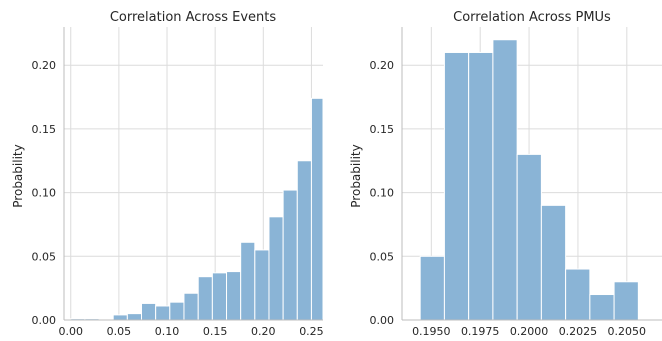  I want to click on x-tick-label: 0.2025, so click(578, 331).